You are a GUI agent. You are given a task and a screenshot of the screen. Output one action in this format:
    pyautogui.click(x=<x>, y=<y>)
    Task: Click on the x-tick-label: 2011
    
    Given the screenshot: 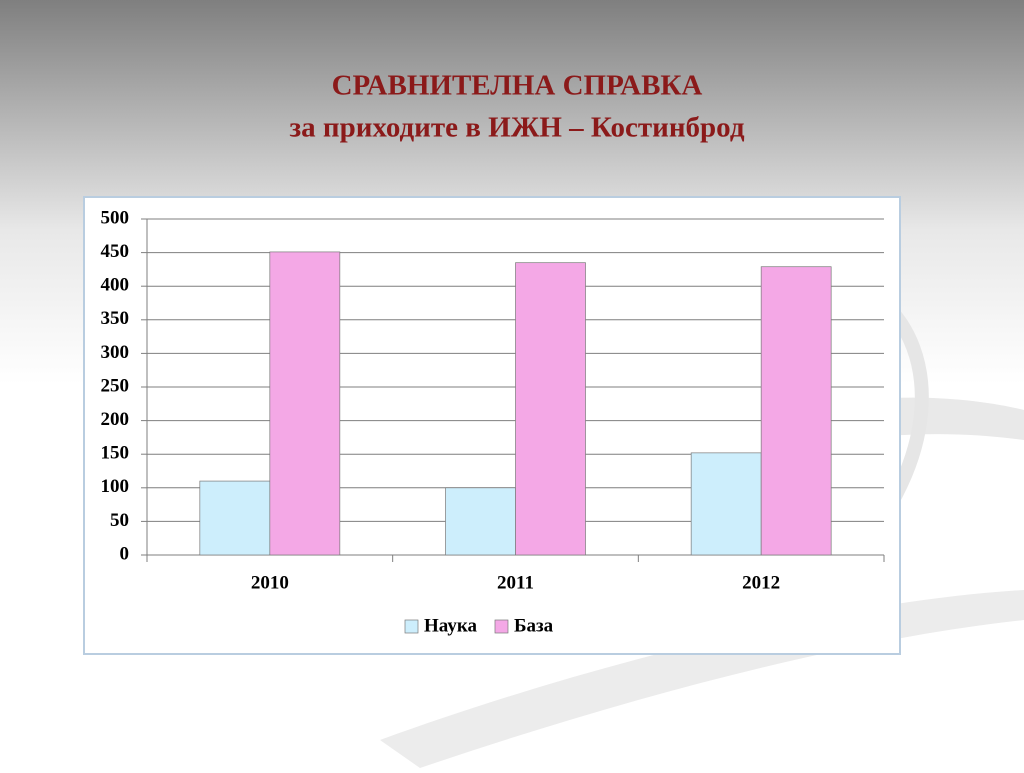 What is the action you would take?
    pyautogui.click(x=515, y=582)
    